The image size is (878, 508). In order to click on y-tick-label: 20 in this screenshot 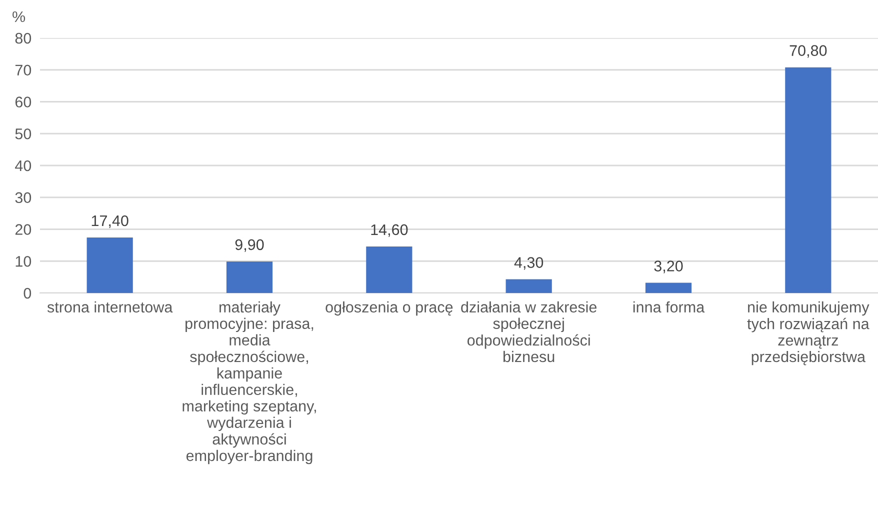, I will do `click(23, 229)`.